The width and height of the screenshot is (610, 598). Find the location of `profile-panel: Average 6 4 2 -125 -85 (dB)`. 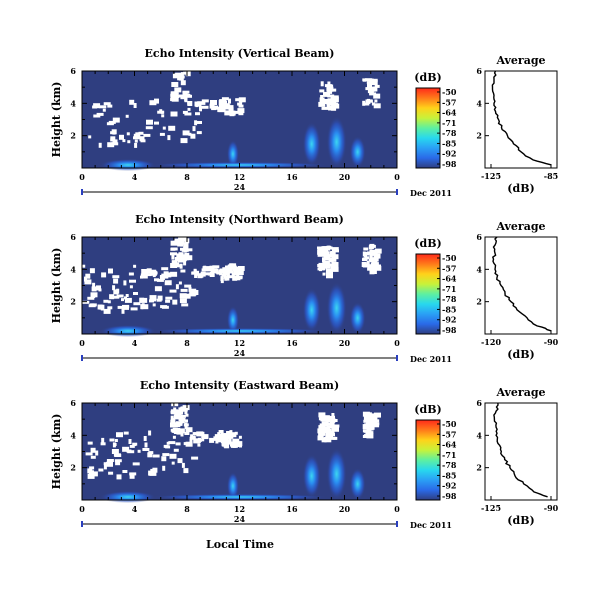

profile-panel: Average 6 4 2 -125 -85 (dB) is located at coordinates (517, 124).